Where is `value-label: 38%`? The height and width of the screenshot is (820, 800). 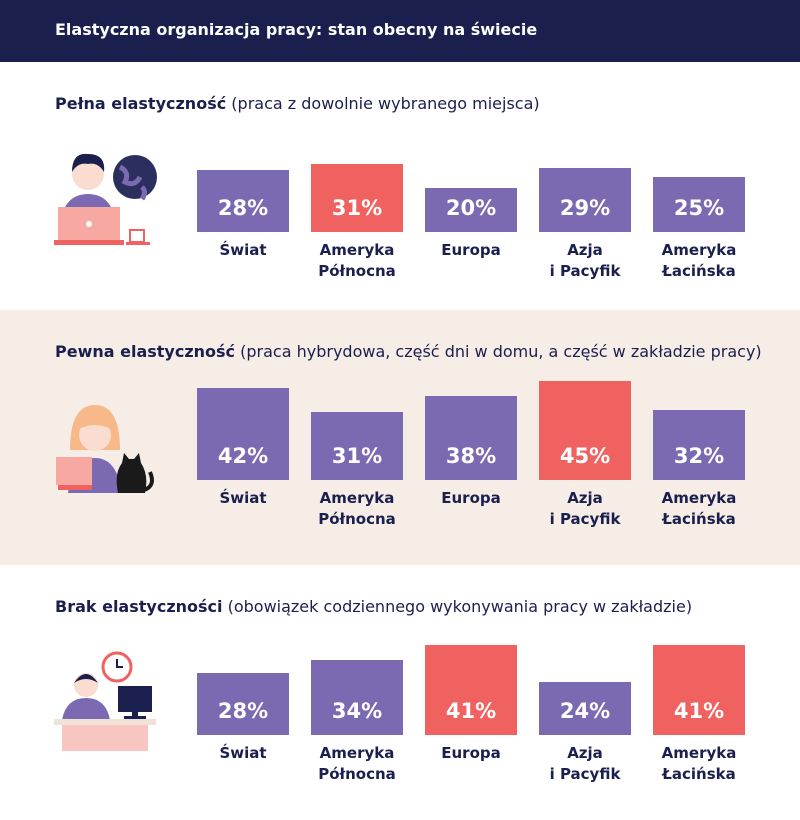 value-label: 38% is located at coordinates (471, 456).